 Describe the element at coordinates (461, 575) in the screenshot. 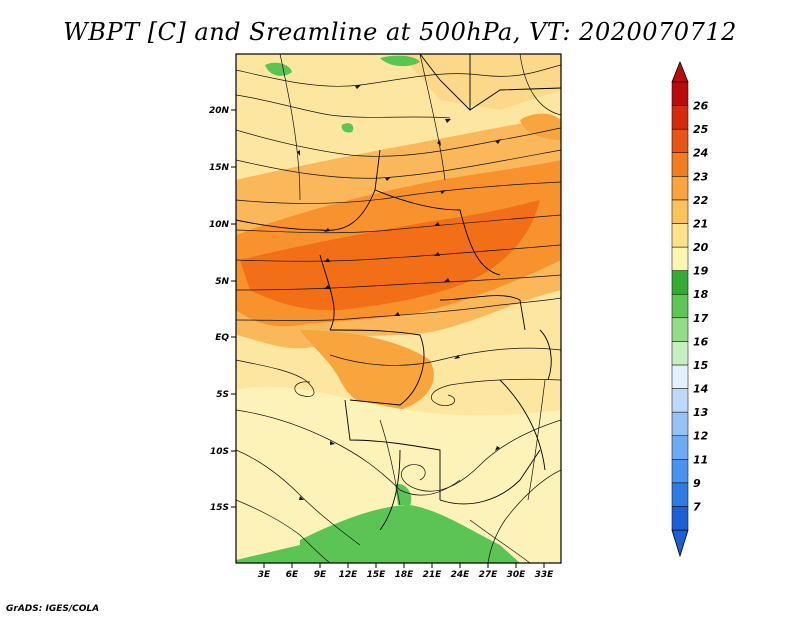

I see `lon-label-24e: 24E` at that location.